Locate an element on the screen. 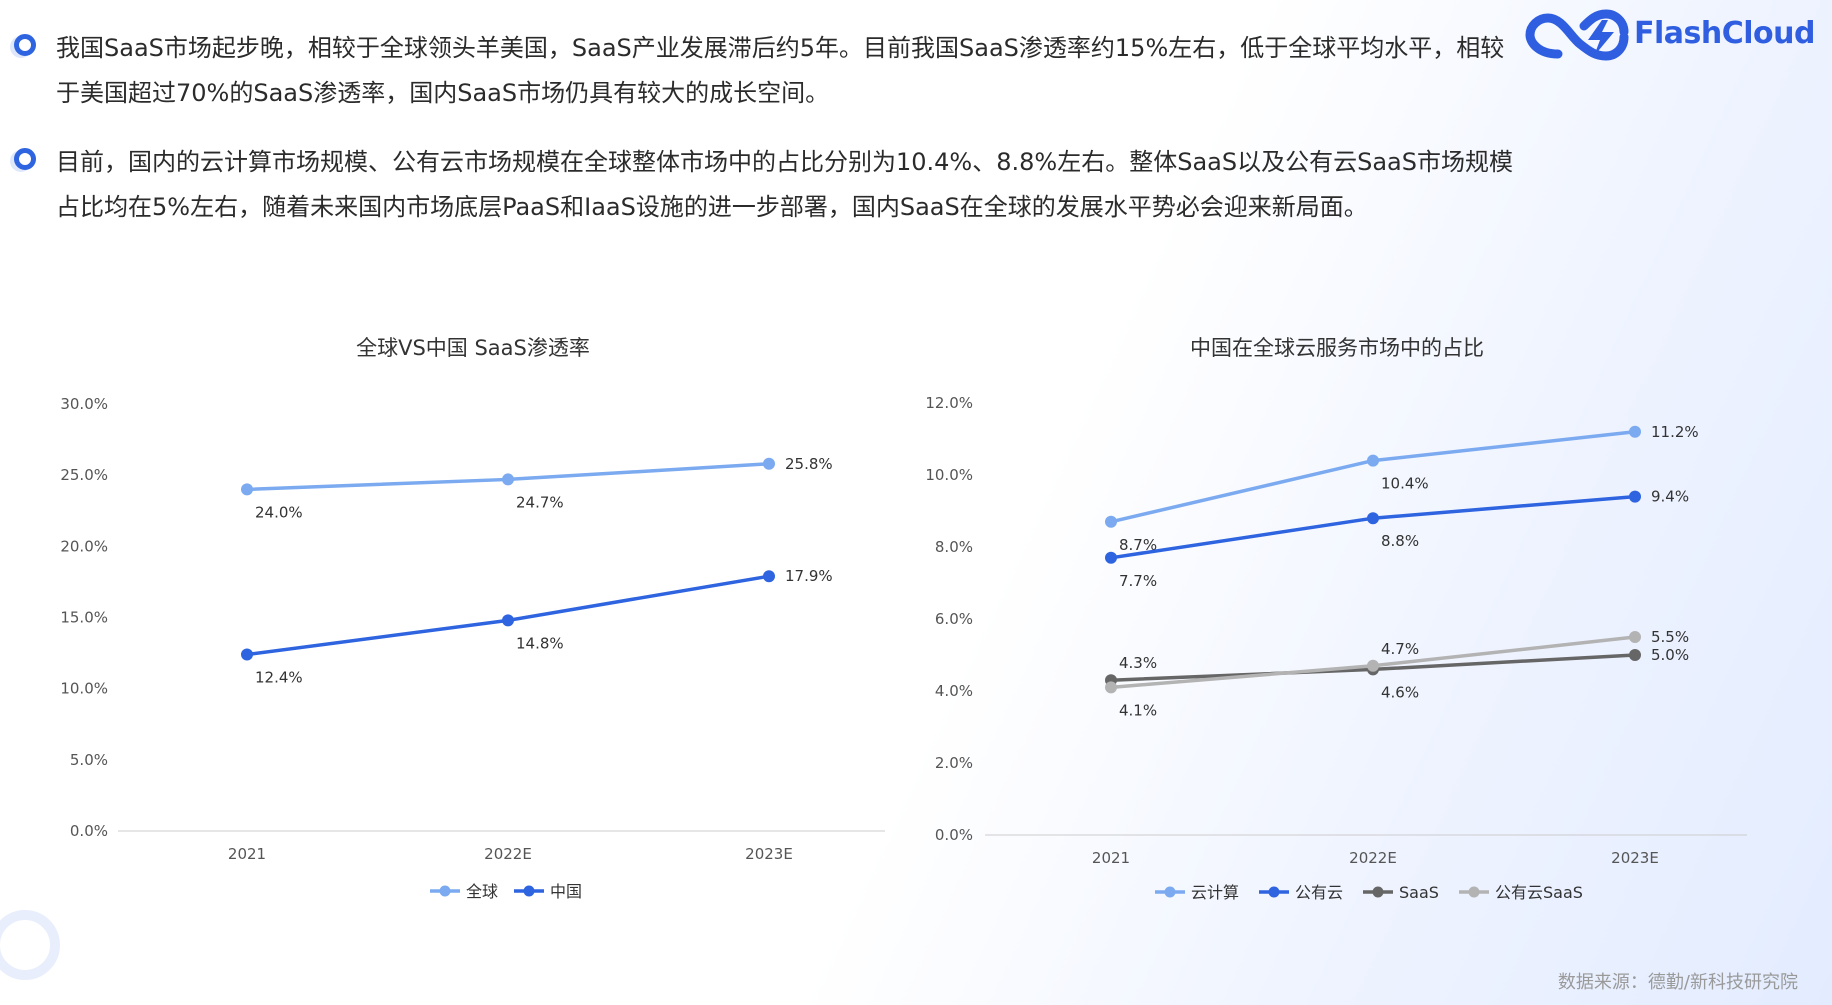  legend-label: 全球 is located at coordinates (482, 891).